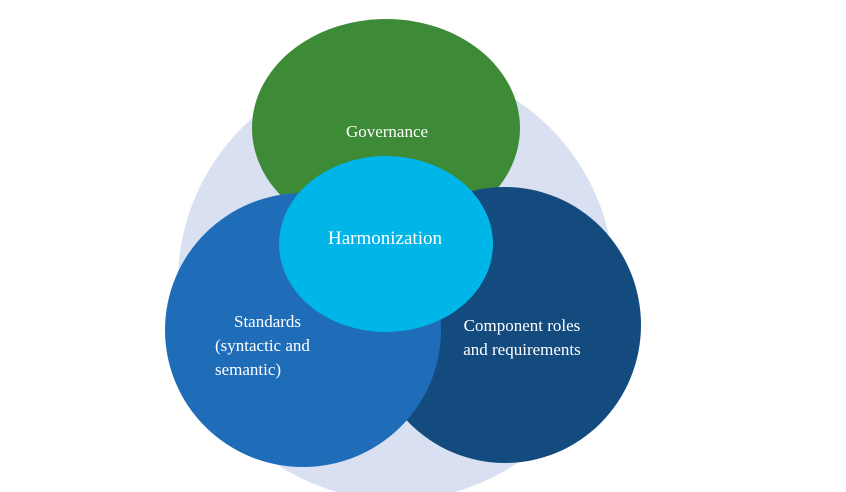  What do you see at coordinates (522, 349) in the screenshot?
I see `component-roles-label-line-2: and requirements` at bounding box center [522, 349].